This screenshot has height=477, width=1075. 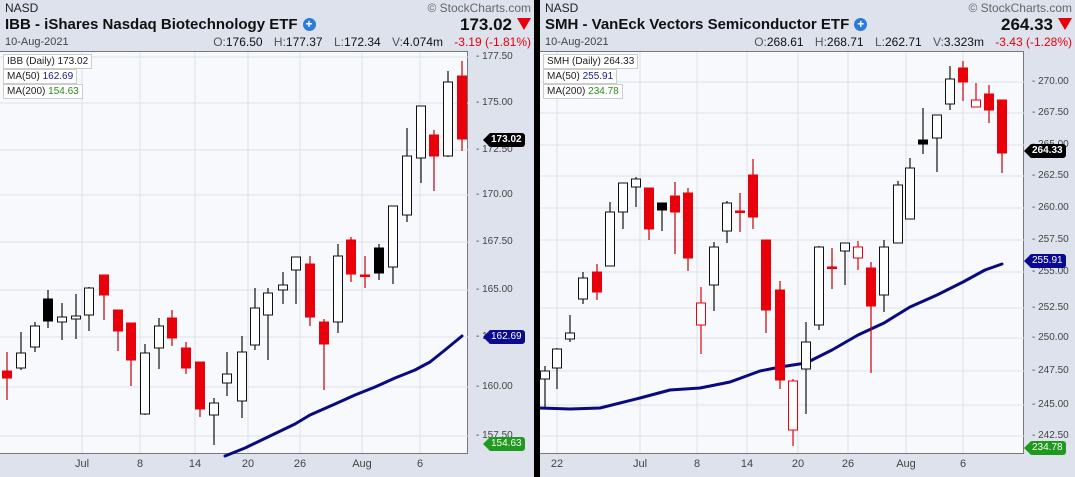 I want to click on legend-series: IBB (Daily) 173.02, so click(x=48, y=61).